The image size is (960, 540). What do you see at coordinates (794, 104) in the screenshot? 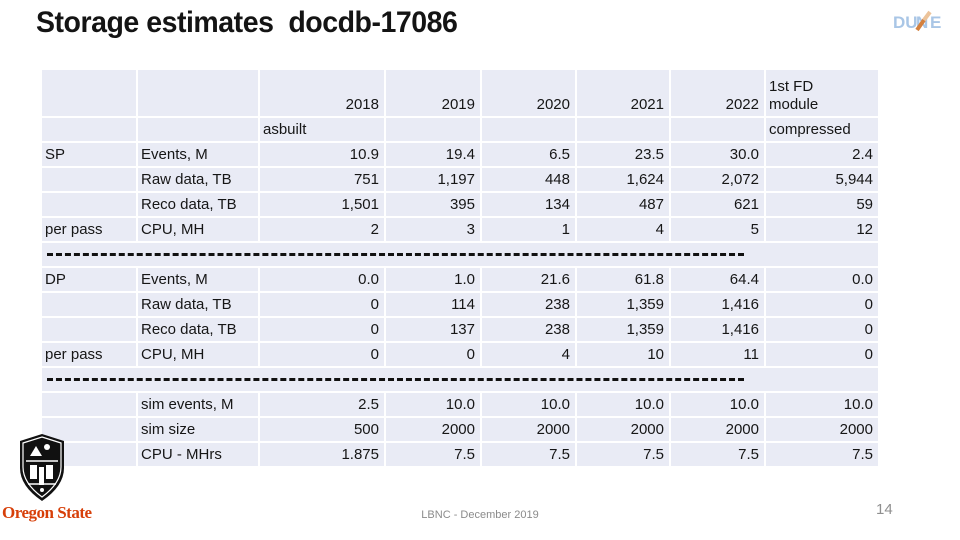
I see `first-fd-header-line2: module` at bounding box center [794, 104].